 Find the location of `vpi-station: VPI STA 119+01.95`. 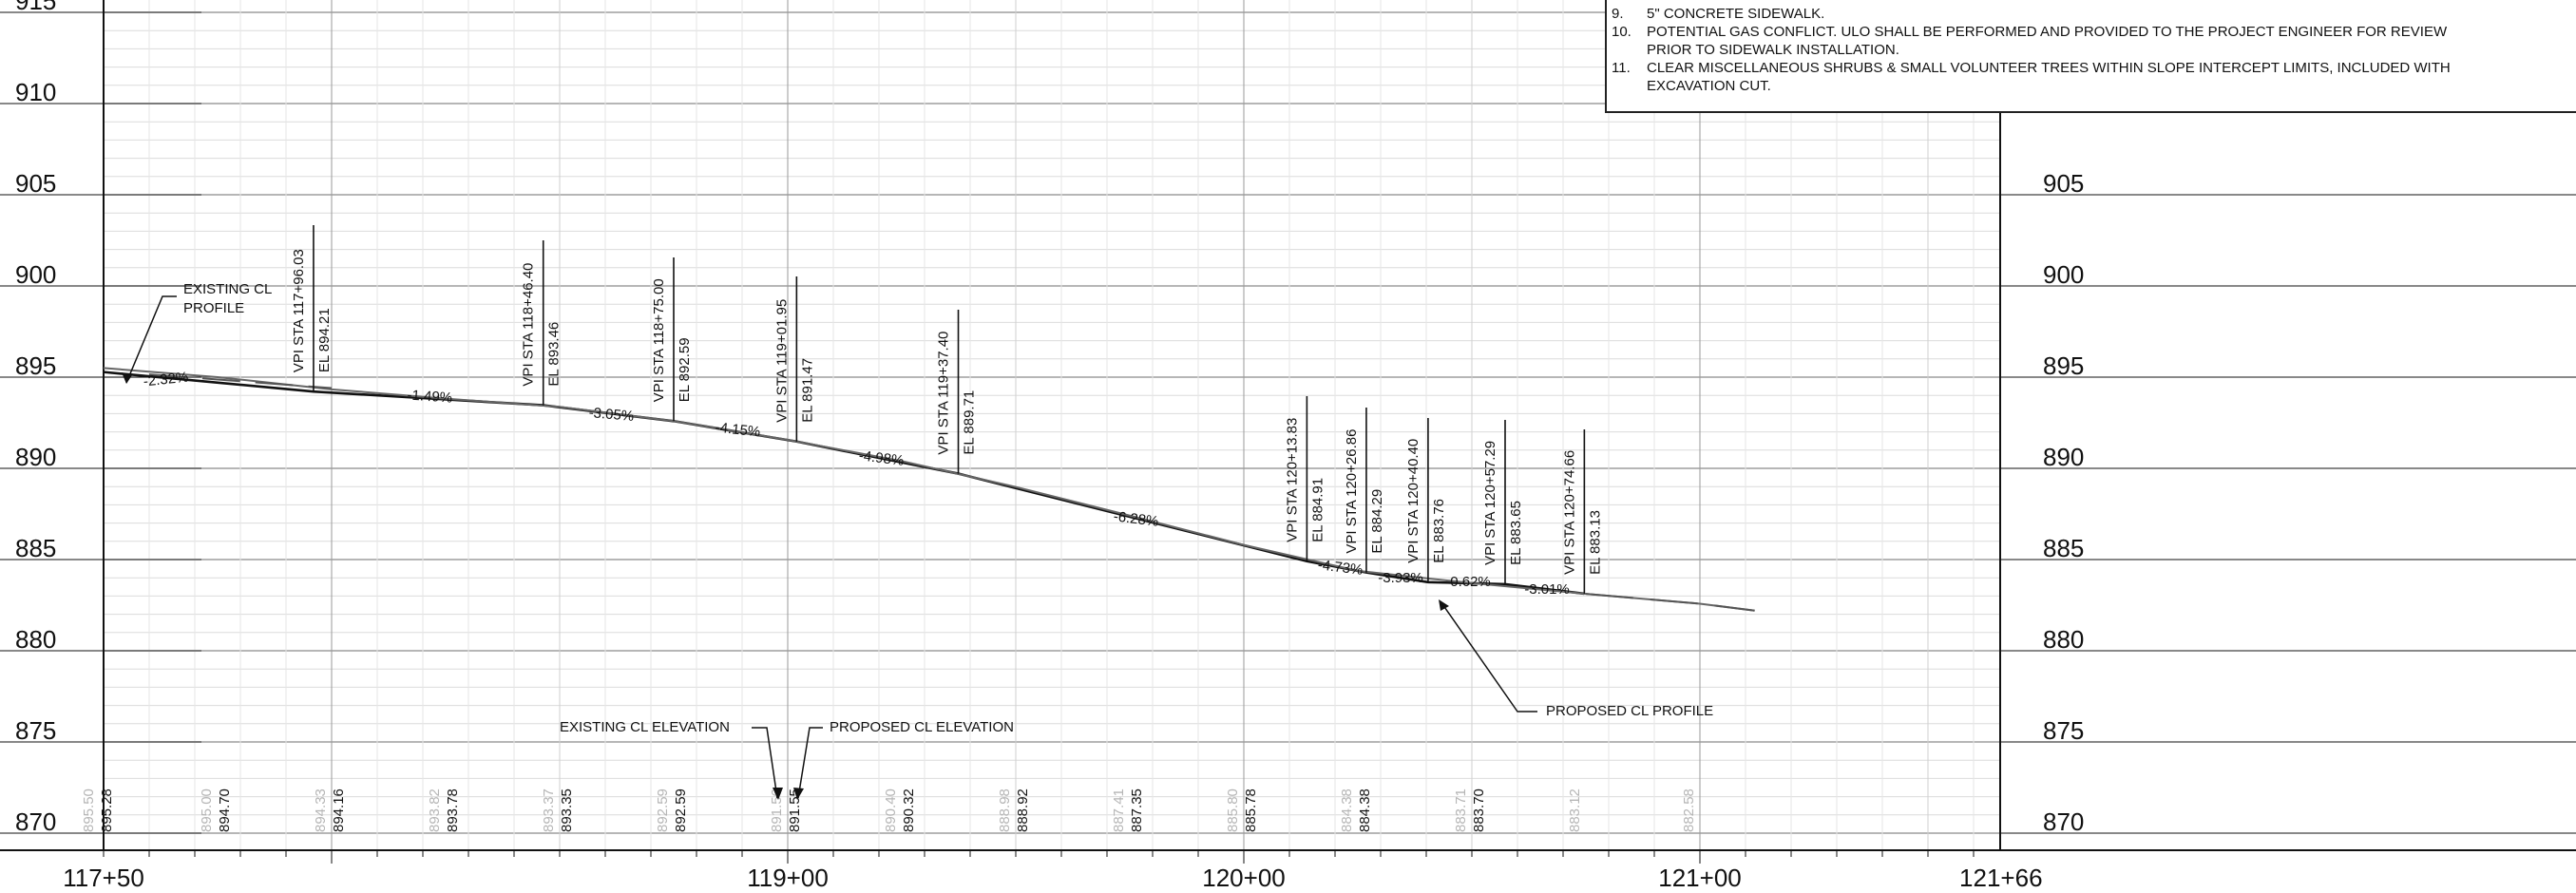

vpi-station: VPI STA 119+01.95 is located at coordinates (781, 361).